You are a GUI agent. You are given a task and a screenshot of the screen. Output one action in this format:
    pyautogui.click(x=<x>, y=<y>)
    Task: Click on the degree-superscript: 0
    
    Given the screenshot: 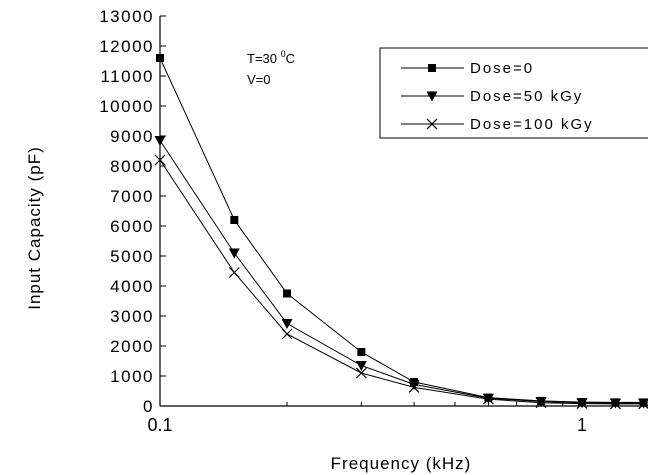 What is the action you would take?
    pyautogui.click(x=283, y=54)
    